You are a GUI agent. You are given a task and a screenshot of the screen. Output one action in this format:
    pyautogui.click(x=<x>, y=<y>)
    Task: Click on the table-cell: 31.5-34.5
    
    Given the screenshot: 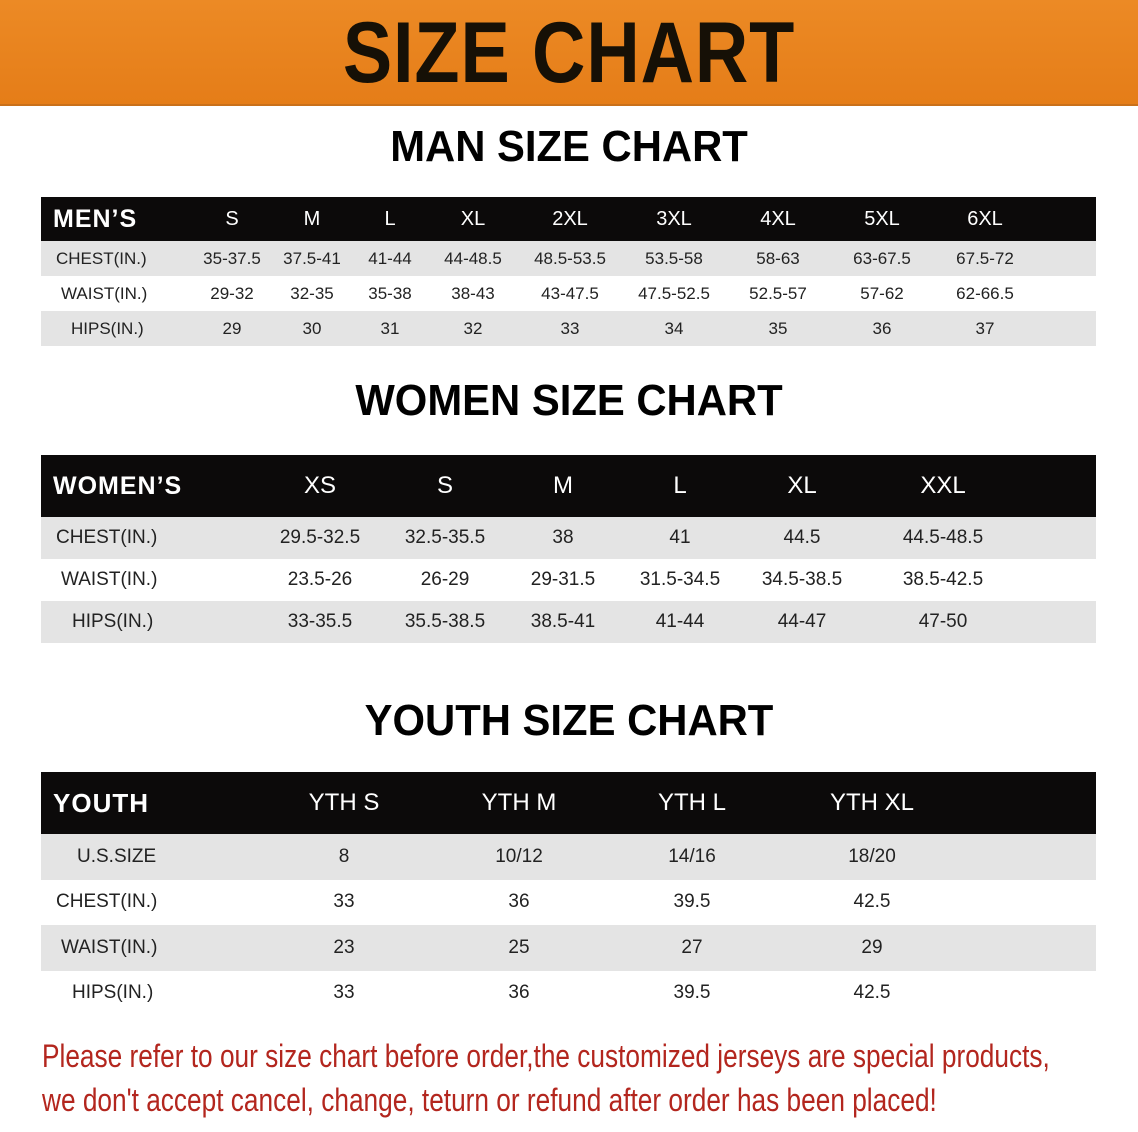 What is the action you would take?
    pyautogui.click(x=680, y=579)
    